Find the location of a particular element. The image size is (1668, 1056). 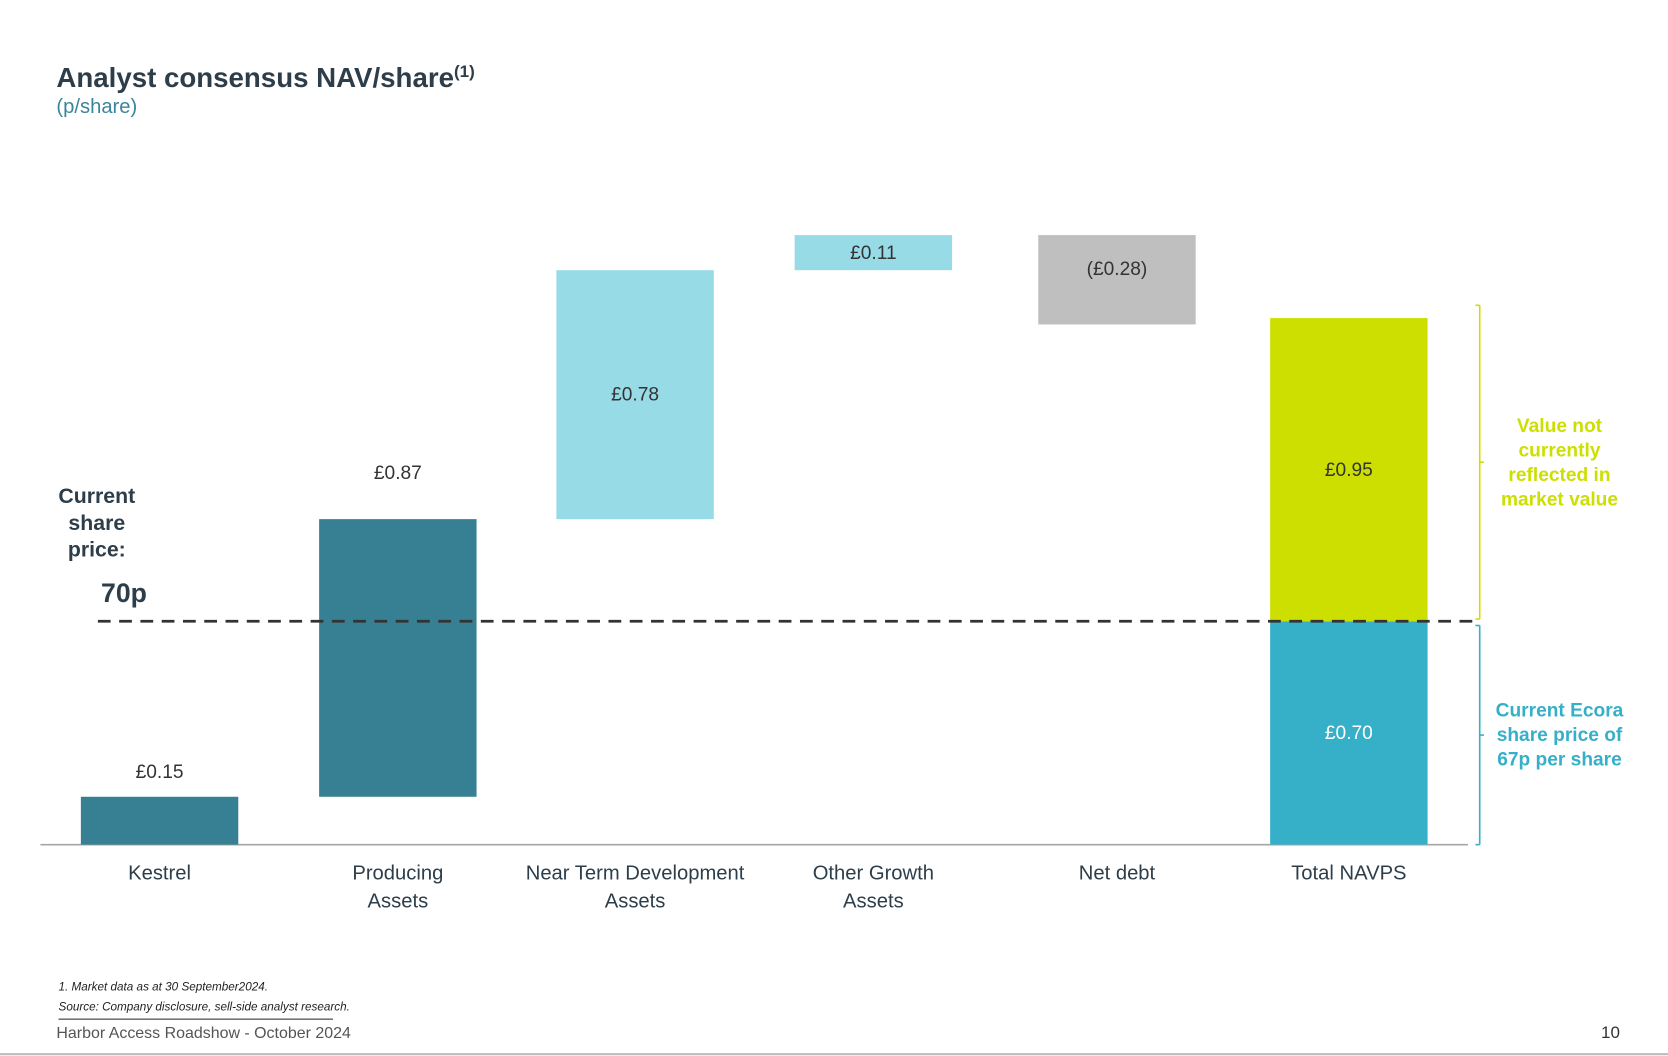

x-tick-label: Net debt is located at coordinates (1117, 874).